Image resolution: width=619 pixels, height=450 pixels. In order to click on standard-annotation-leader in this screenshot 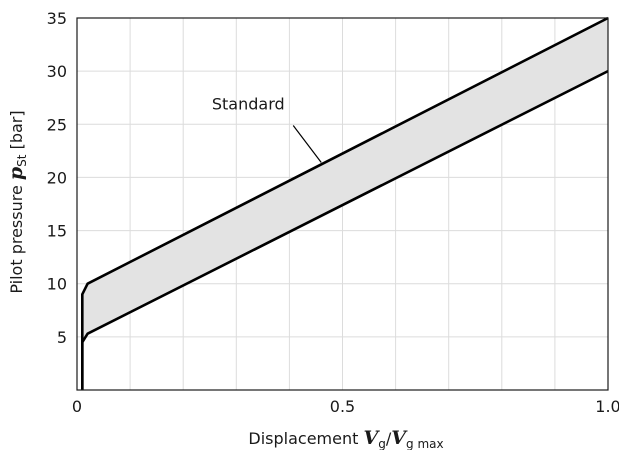, I will do `click(307, 144)`.